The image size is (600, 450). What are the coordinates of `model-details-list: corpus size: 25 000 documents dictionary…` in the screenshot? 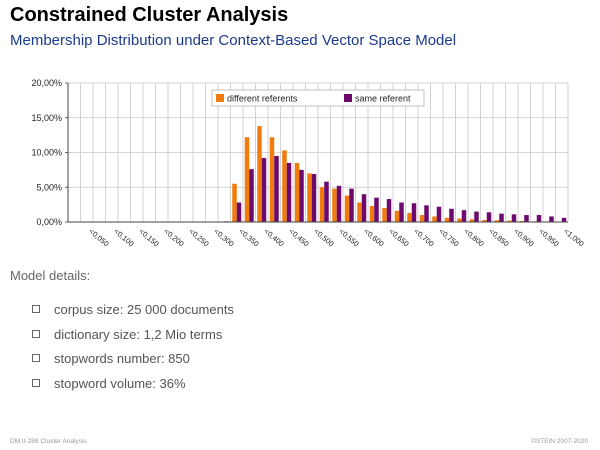 It's located at (133, 351).